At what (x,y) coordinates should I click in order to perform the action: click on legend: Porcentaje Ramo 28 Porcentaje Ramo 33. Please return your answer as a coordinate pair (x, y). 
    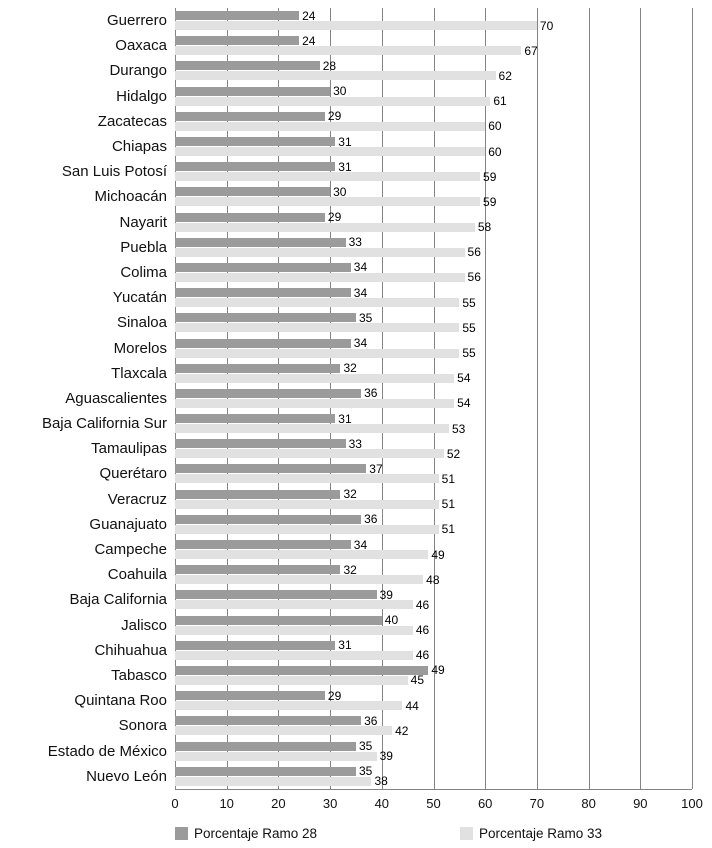
    Looking at the image, I should click on (433, 835).